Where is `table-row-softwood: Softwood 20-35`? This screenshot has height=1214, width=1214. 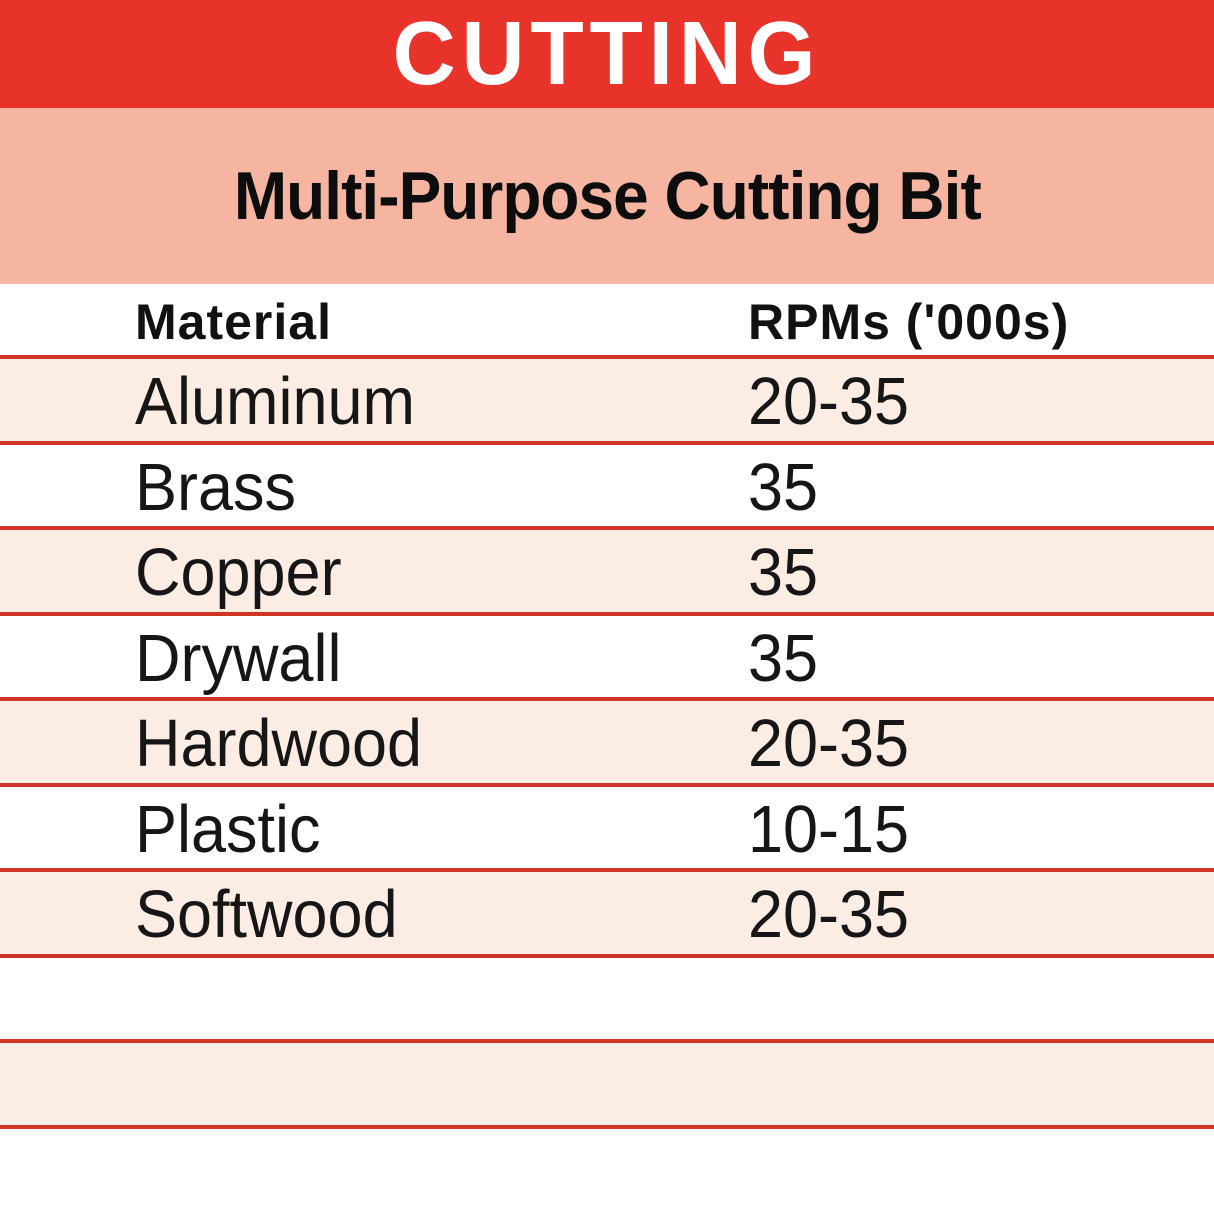
table-row-softwood: Softwood 20-35 is located at coordinates (607, 915).